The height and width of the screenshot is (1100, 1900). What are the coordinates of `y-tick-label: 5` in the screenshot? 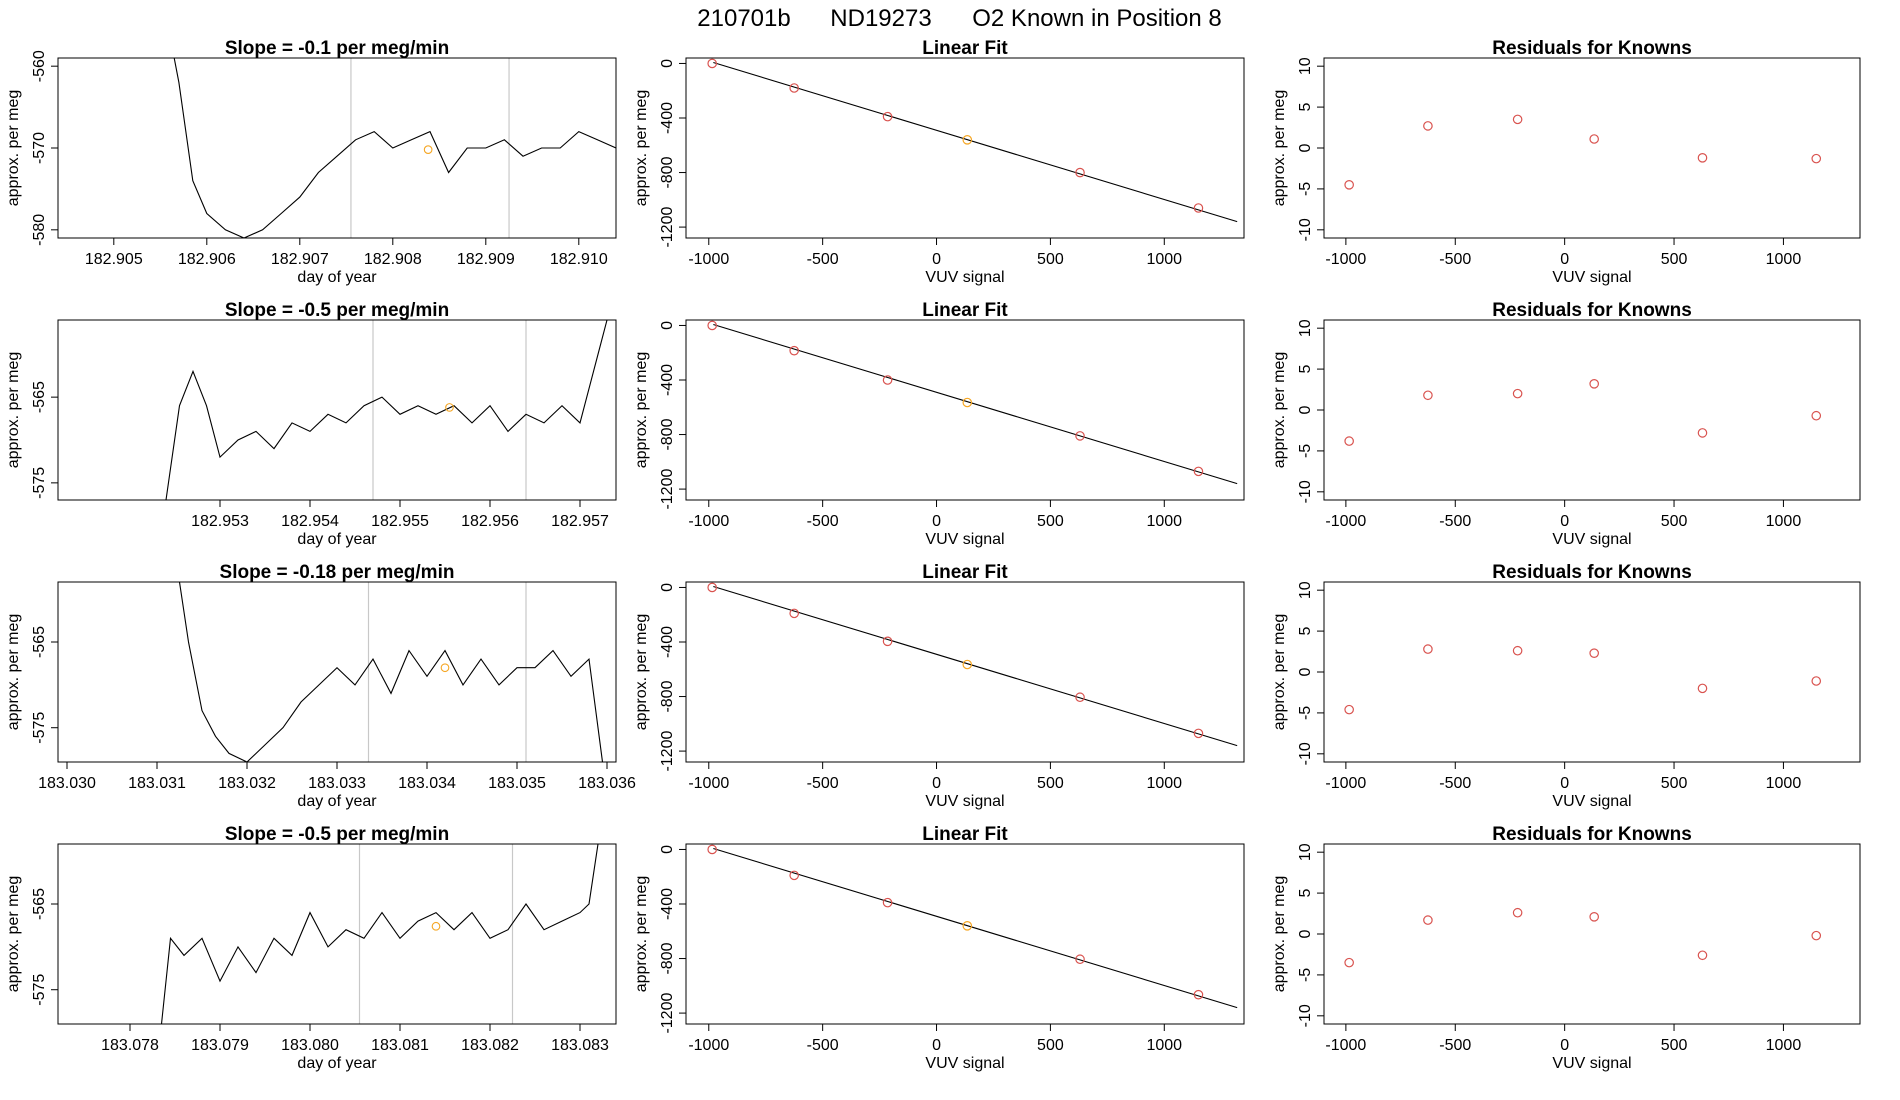 It's located at (1305, 107).